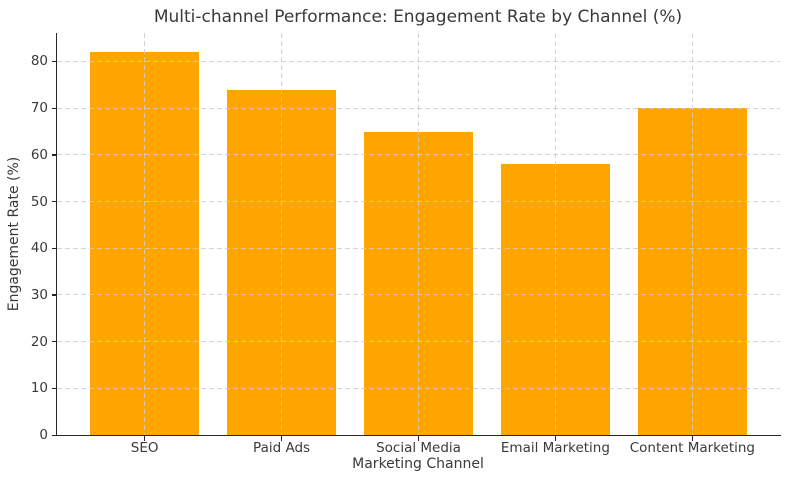 This screenshot has width=788, height=490. Describe the element at coordinates (555, 234) in the screenshot. I see `gridline-x-email-marketing` at that location.